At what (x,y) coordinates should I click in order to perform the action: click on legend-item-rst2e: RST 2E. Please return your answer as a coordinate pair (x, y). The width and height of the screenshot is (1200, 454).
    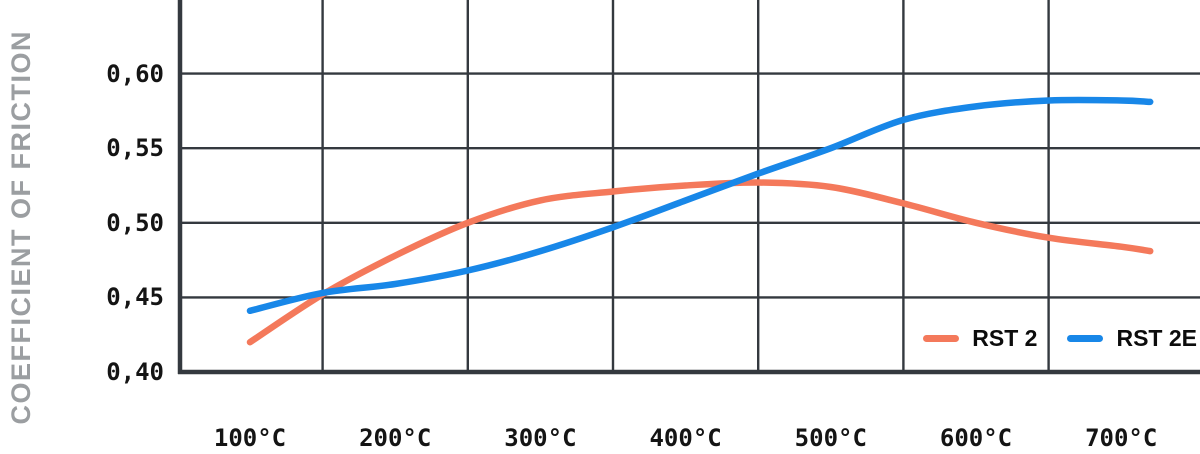
    Looking at the image, I should click on (1132, 338).